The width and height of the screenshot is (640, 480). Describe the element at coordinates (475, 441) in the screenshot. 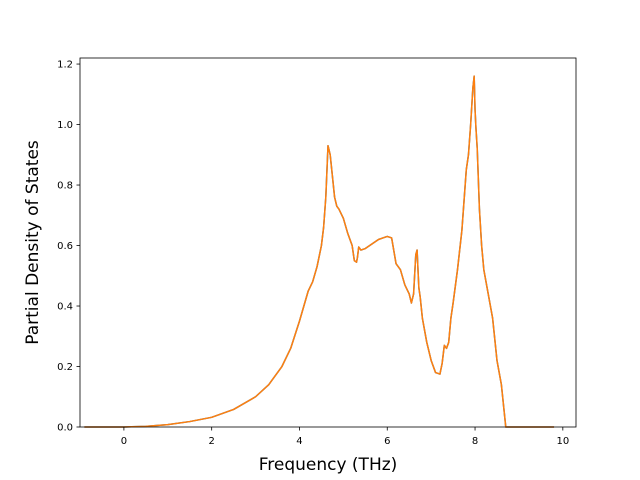

I see `x-tick-label: 8` at that location.